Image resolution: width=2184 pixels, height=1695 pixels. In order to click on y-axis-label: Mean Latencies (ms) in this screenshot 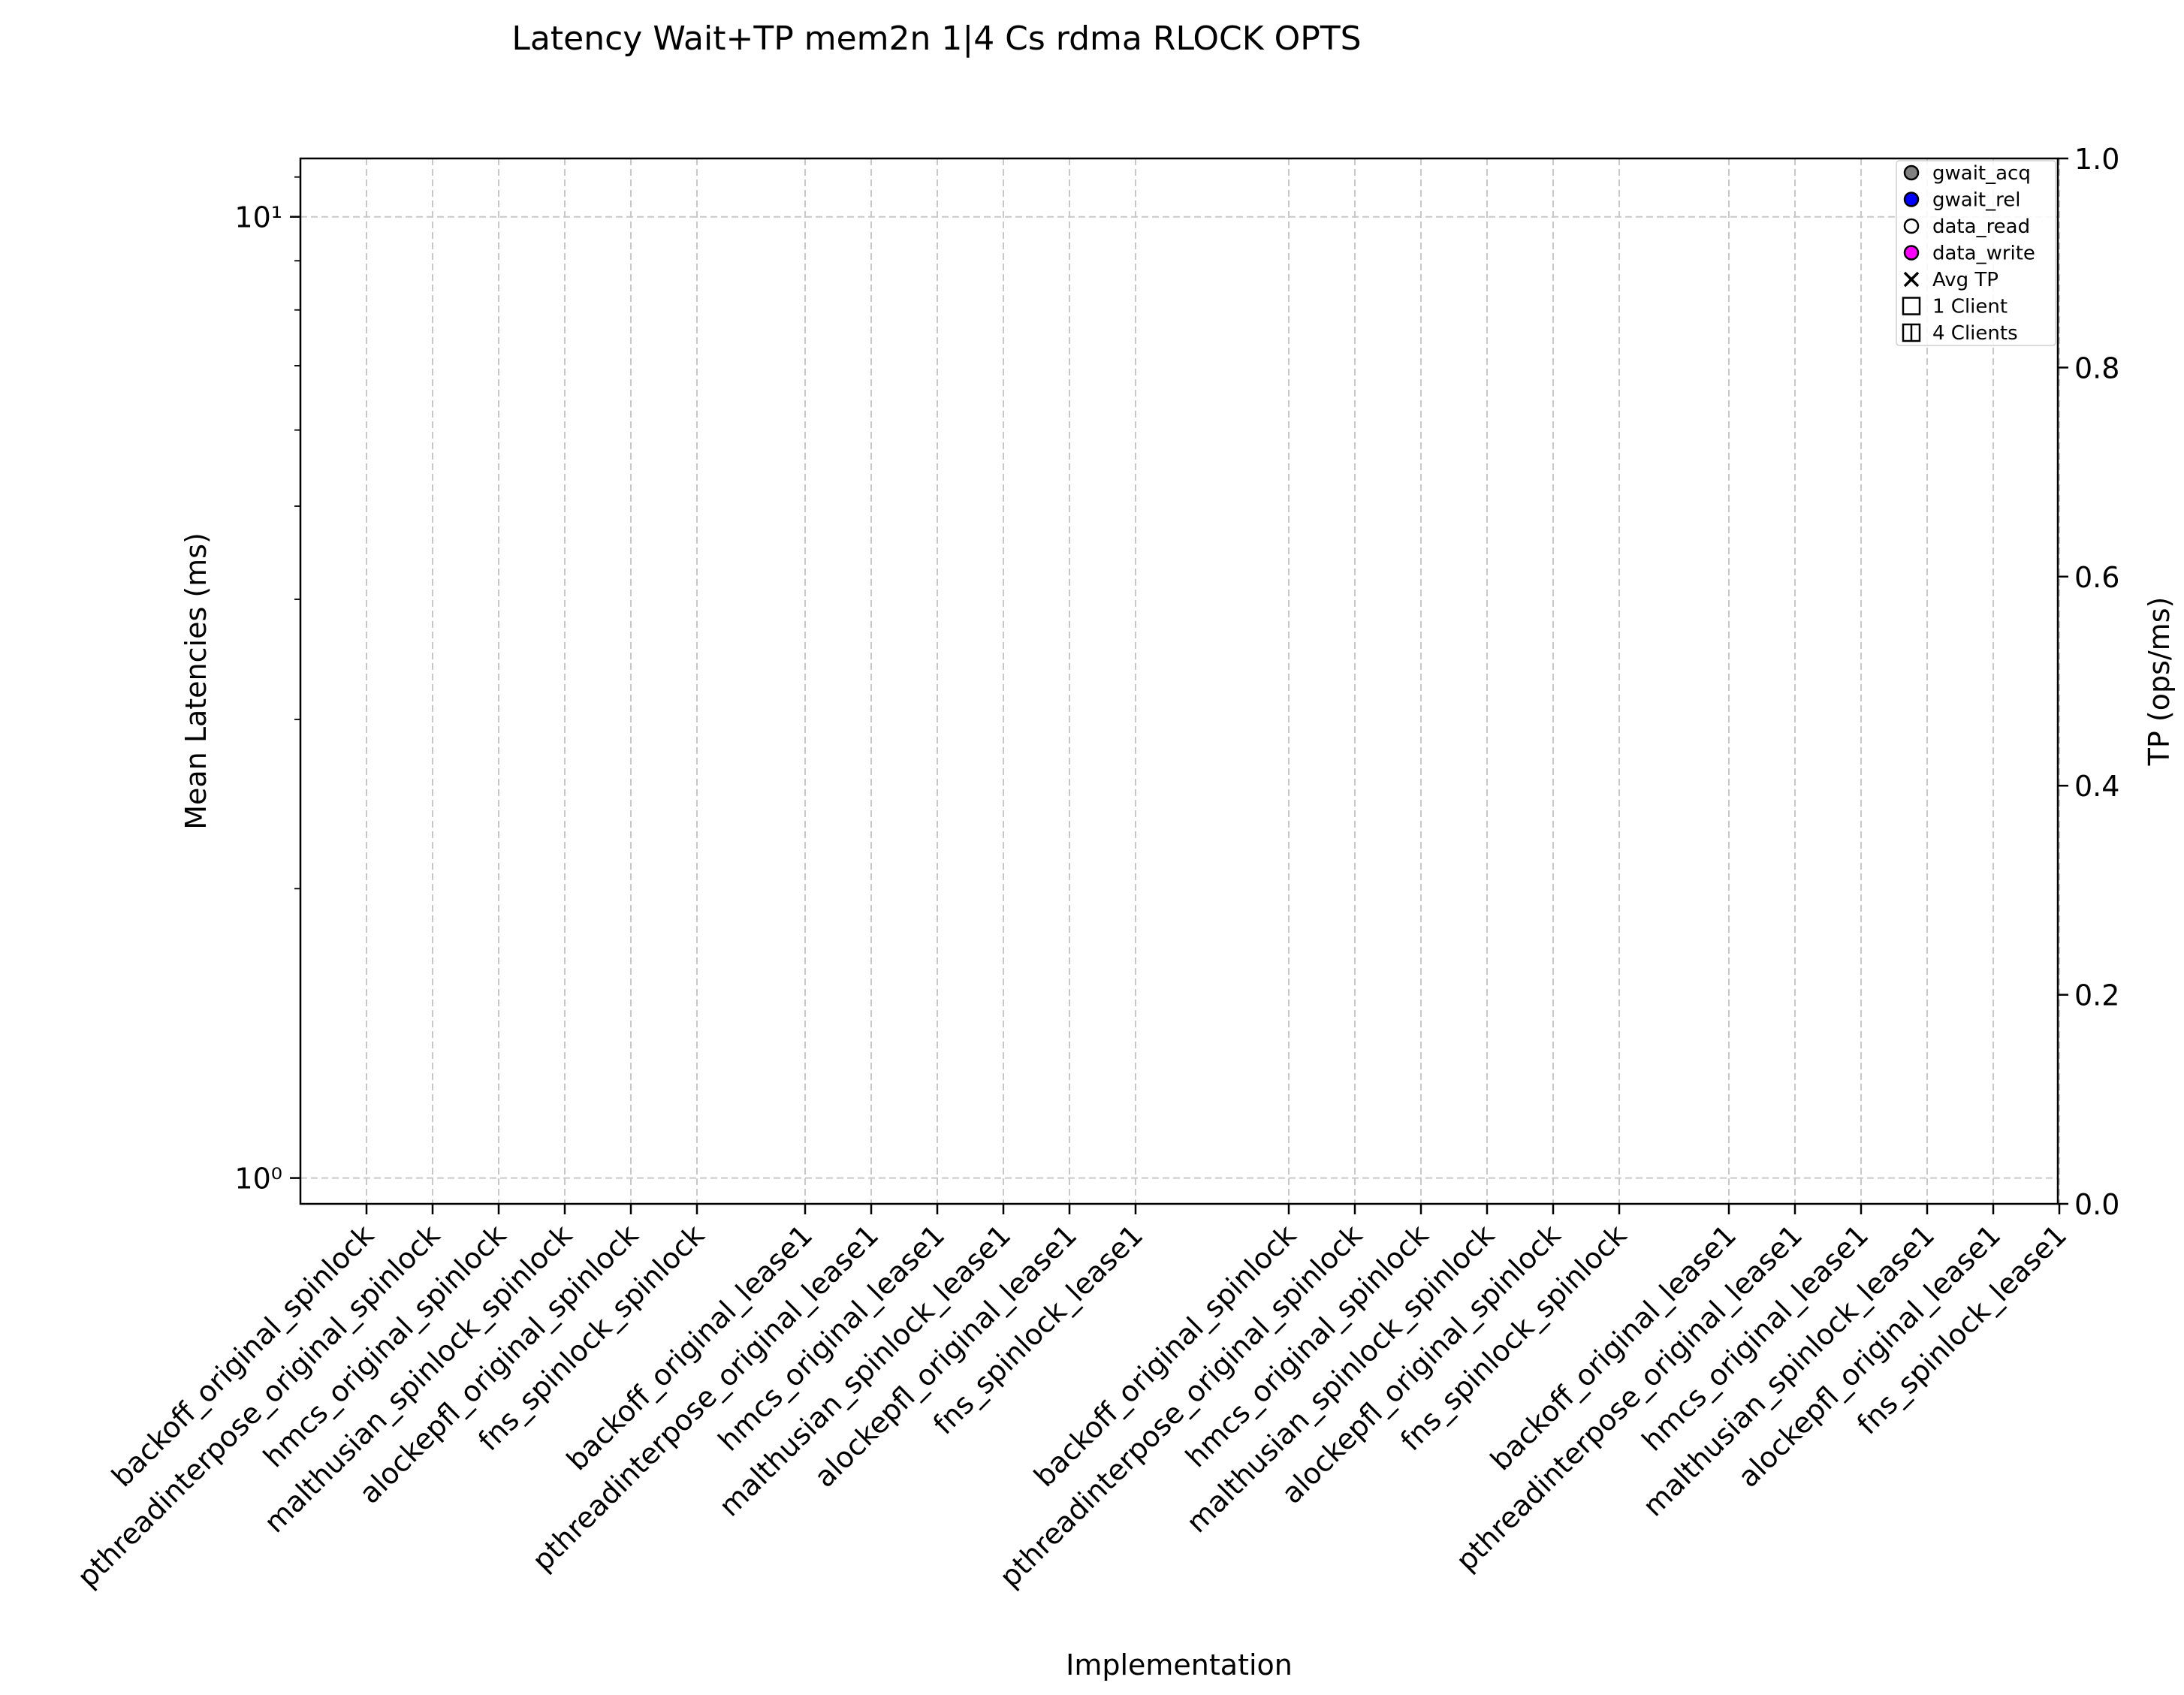, I will do `click(196, 681)`.